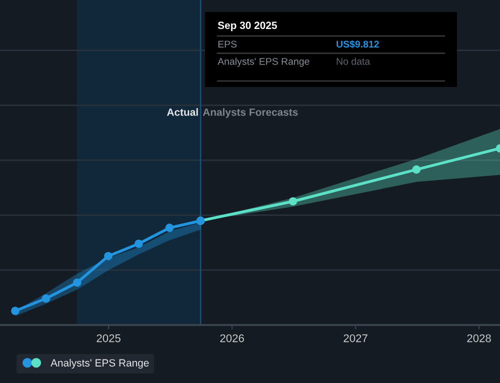 This screenshot has width=500, height=383. What do you see at coordinates (353, 61) in the screenshot?
I see `text: No data` at bounding box center [353, 61].